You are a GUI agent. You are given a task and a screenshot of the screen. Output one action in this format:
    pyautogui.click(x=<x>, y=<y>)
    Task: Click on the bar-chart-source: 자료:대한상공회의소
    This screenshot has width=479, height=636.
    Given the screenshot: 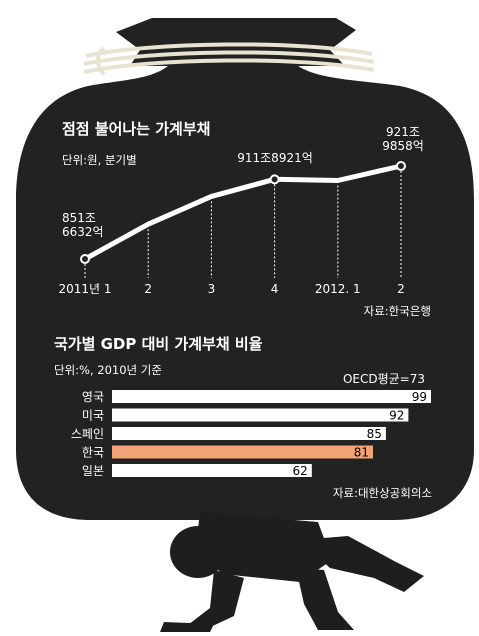 What is the action you would take?
    pyautogui.click(x=382, y=493)
    